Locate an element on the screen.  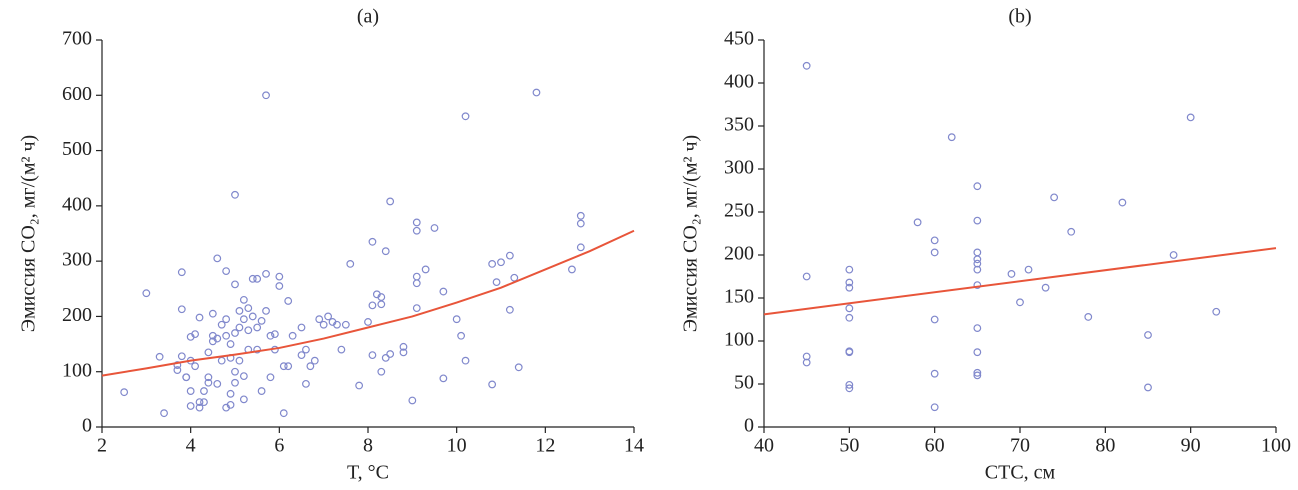
y-tick-label: 500 is located at coordinates (77, 149).